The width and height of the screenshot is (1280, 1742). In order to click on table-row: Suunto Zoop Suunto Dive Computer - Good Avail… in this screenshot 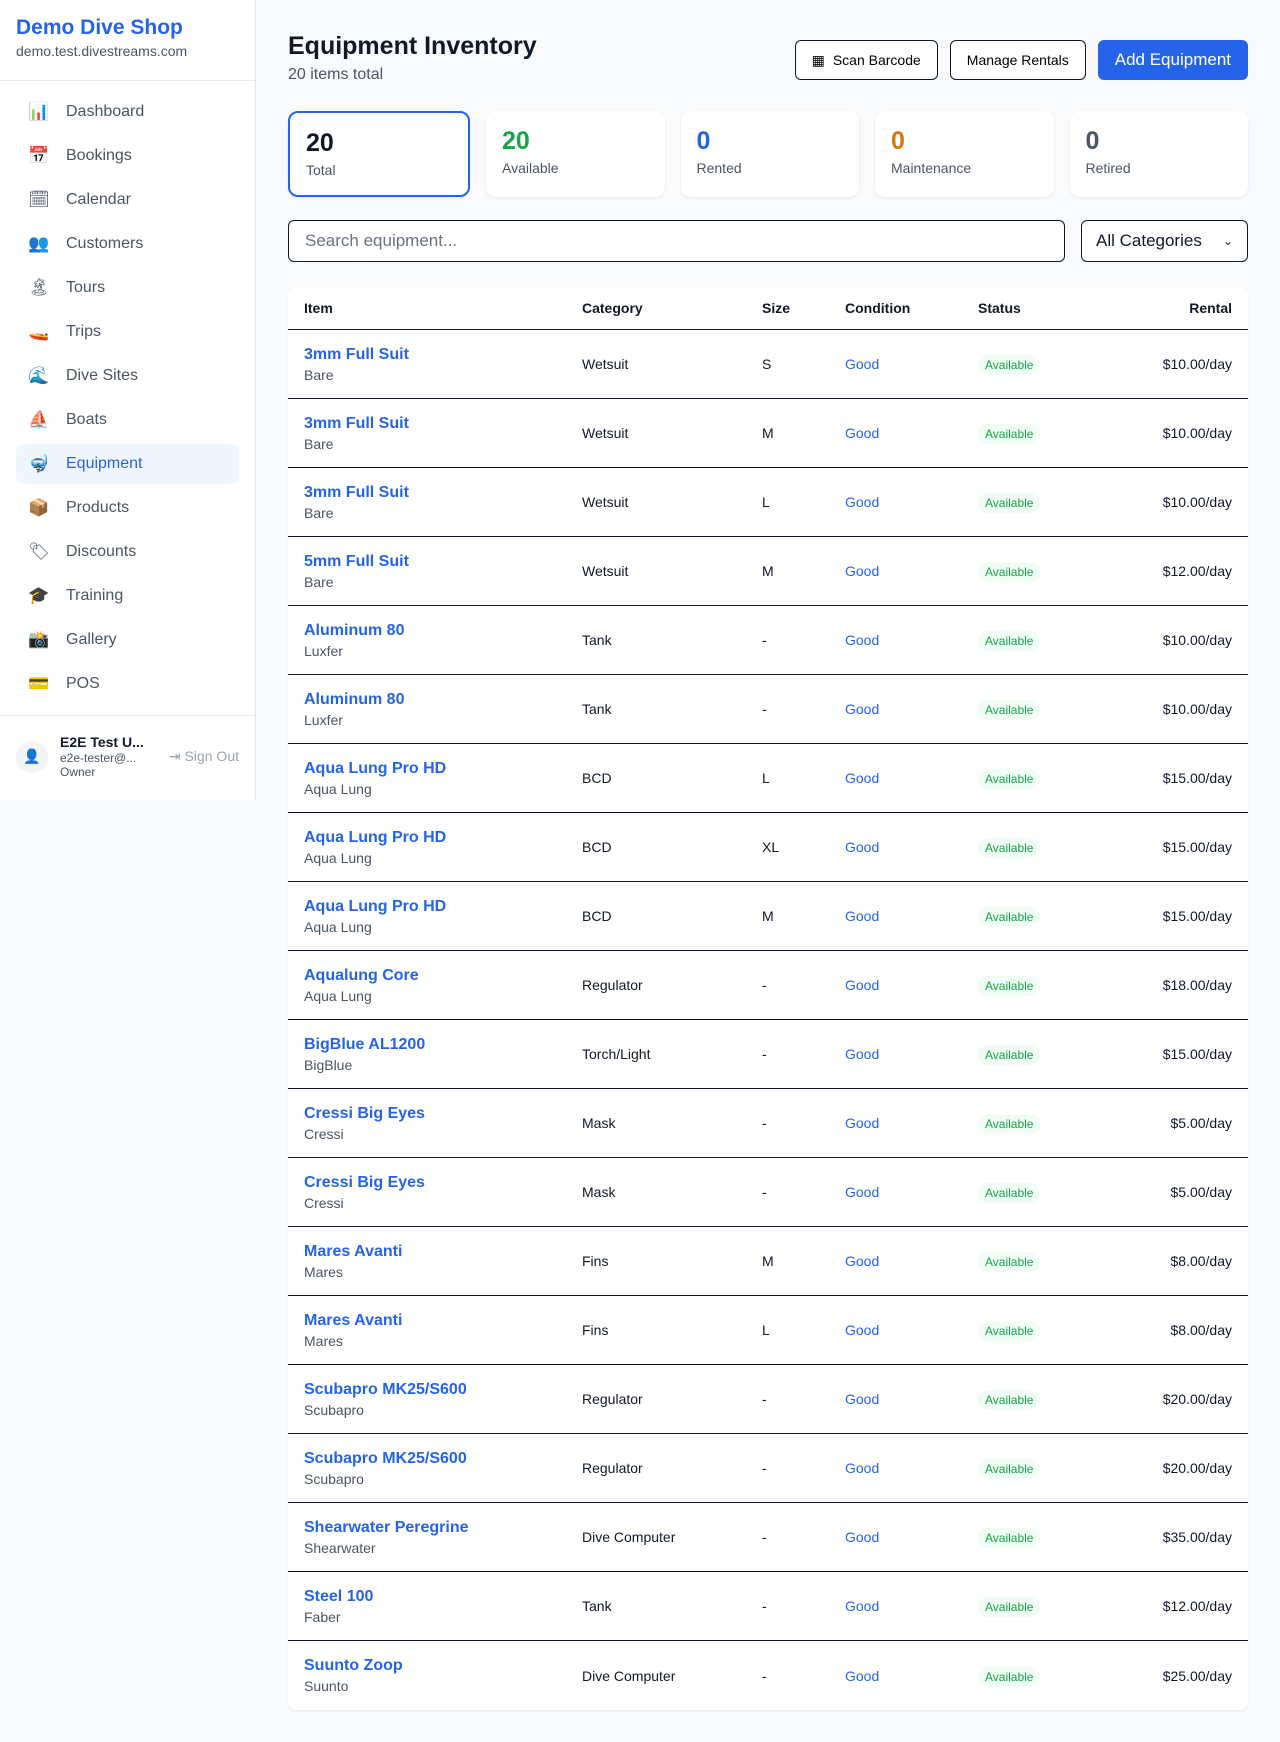, I will do `click(768, 1675)`.